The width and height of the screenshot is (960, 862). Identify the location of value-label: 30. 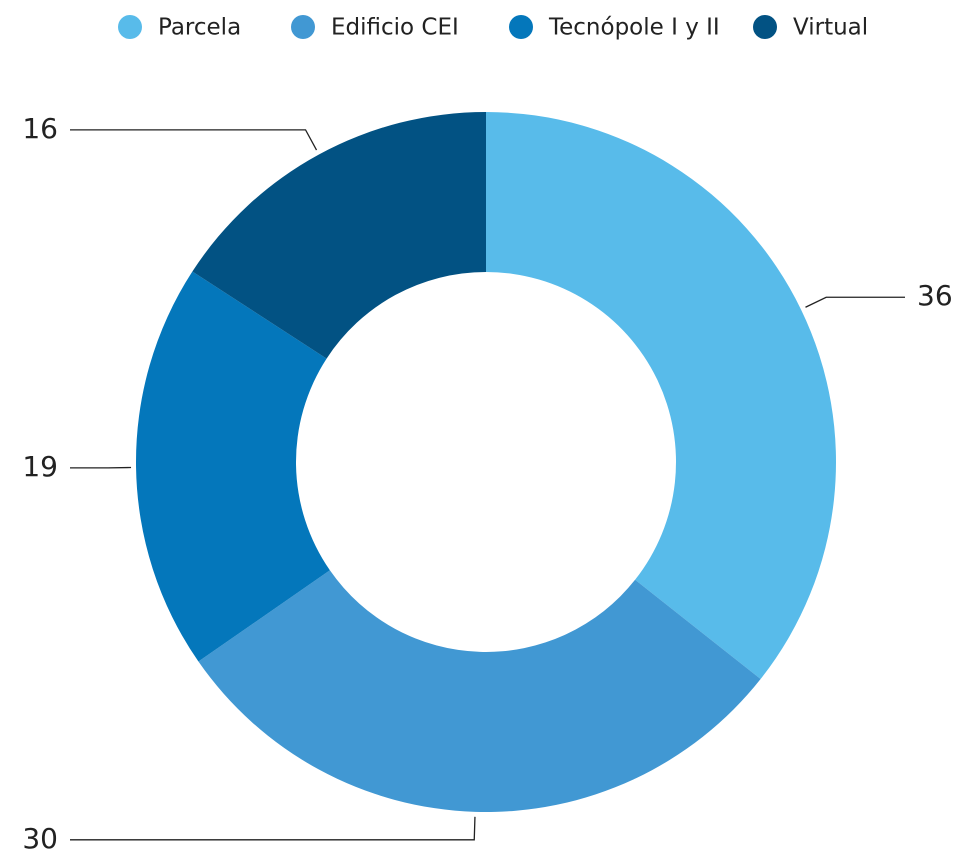
(40, 838).